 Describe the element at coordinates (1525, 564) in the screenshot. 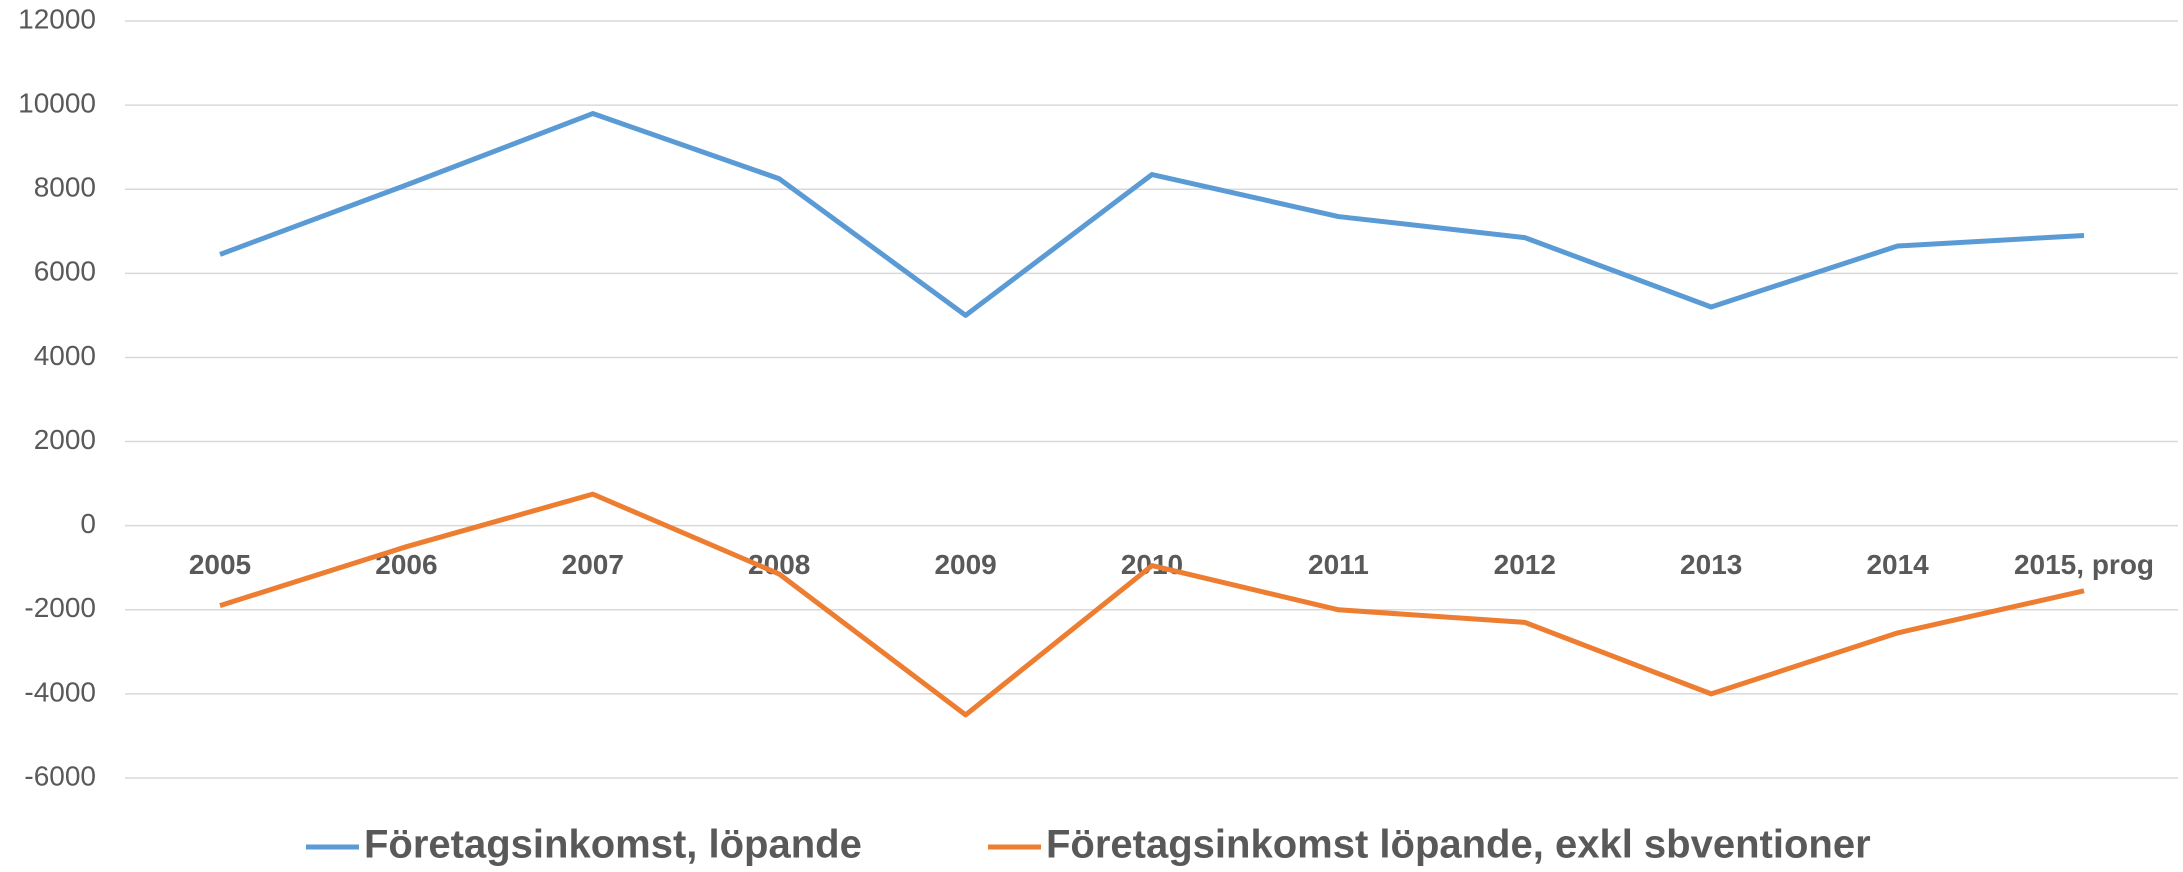

I see `x-tick-label: 2012` at that location.